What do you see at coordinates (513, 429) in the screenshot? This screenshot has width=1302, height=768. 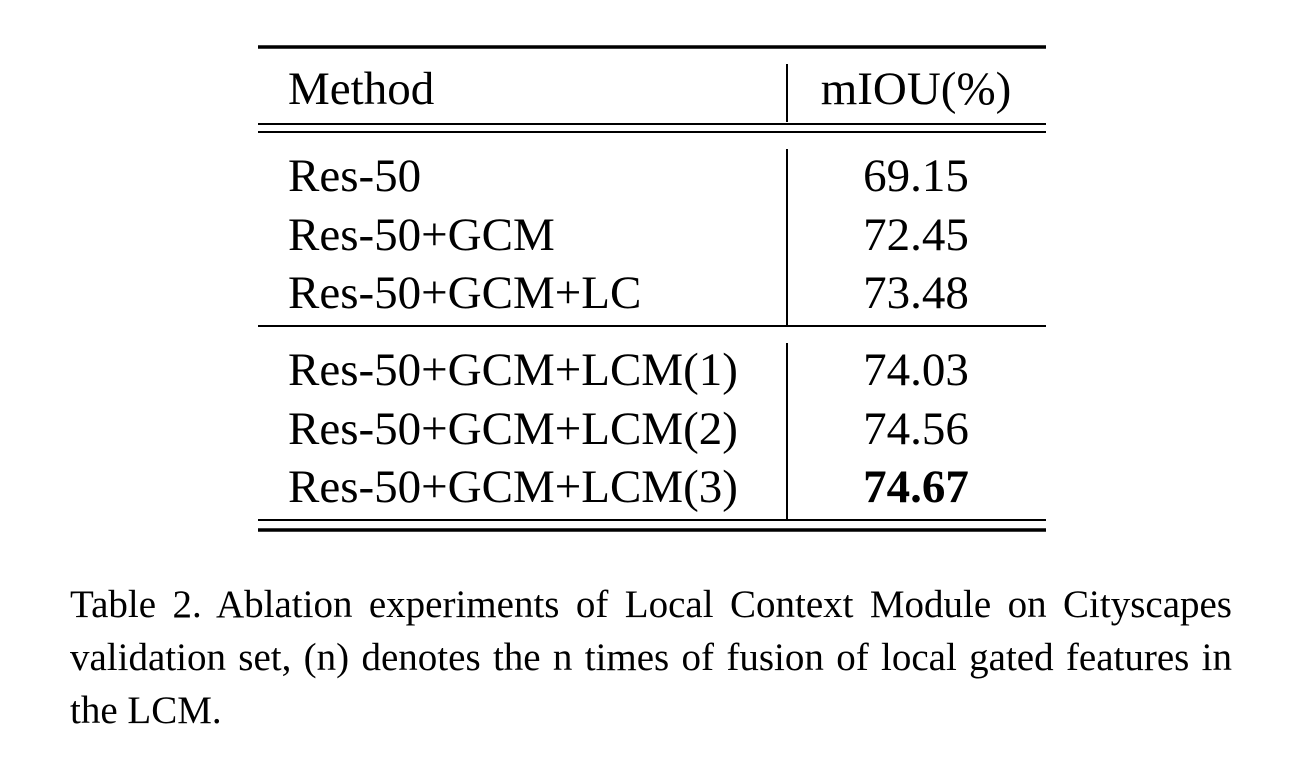 I see `method-cell: Res-50+GCM+LCM(2)` at bounding box center [513, 429].